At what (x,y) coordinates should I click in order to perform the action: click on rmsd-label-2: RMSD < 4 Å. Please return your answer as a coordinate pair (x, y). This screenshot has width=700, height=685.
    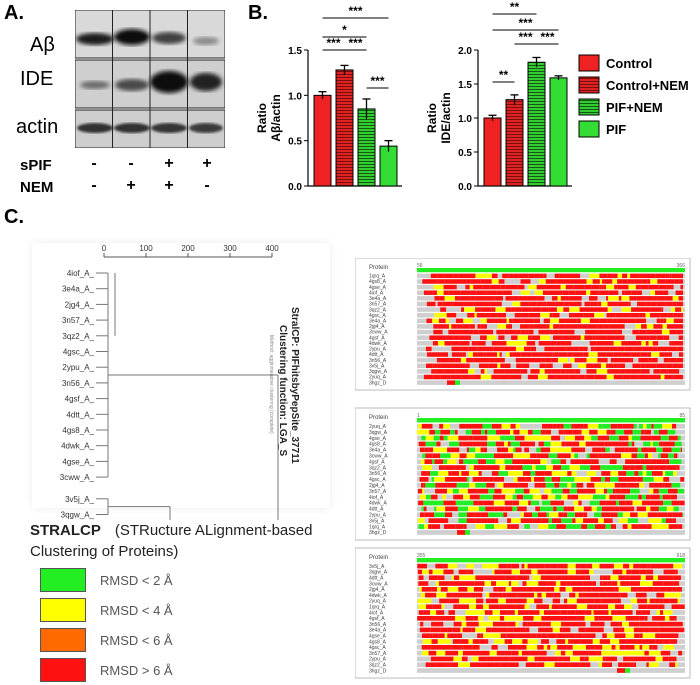
    Looking at the image, I should click on (136, 610).